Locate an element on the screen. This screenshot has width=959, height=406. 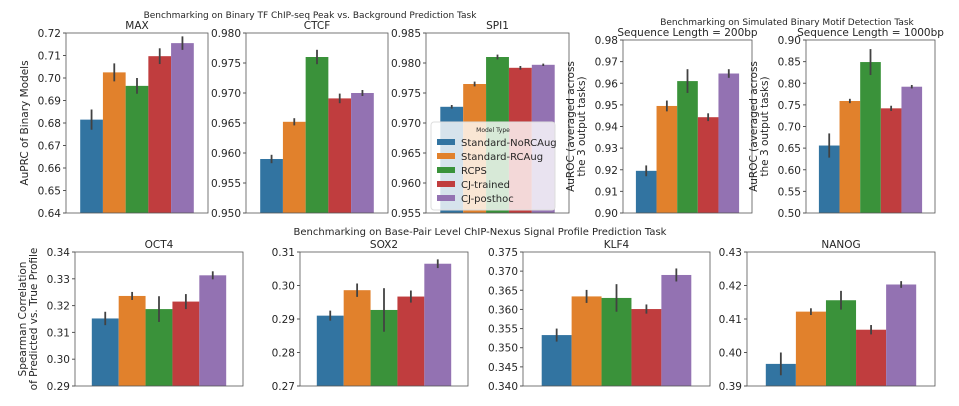
panel-title: SOX2 is located at coordinates (384, 245).